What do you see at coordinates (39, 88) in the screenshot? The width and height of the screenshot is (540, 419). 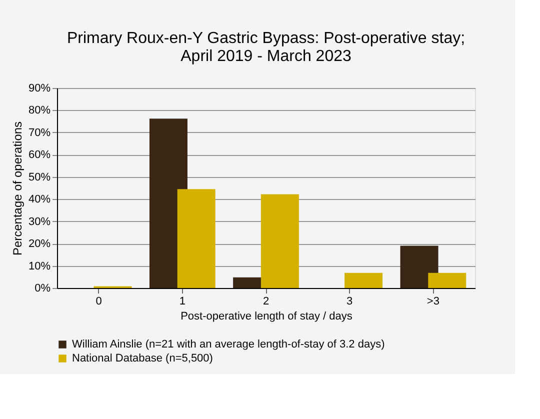 I see `y-tick-label: 90%` at bounding box center [39, 88].